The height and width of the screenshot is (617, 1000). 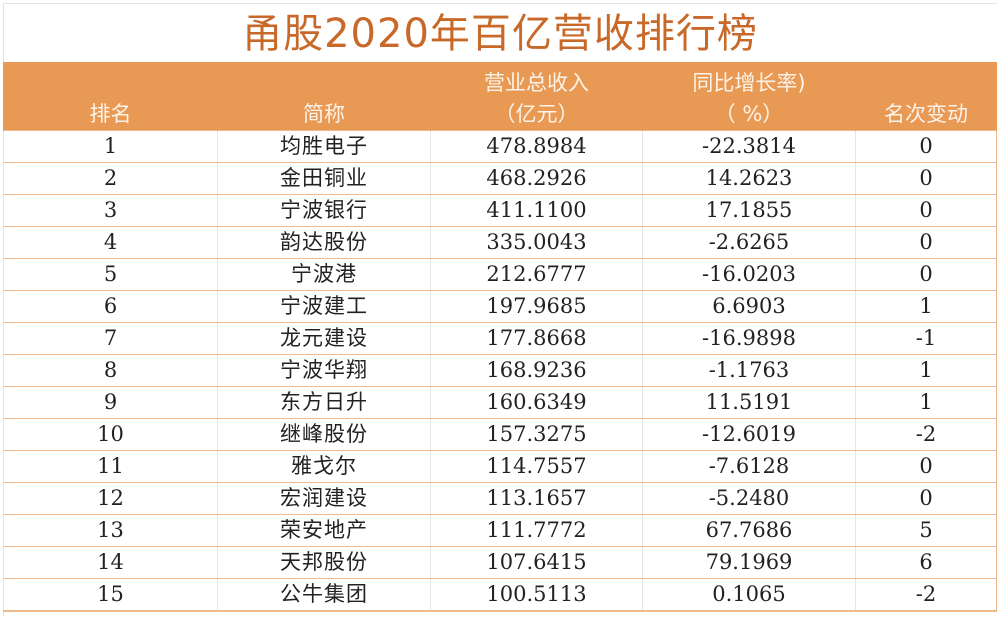 What do you see at coordinates (324, 306) in the screenshot?
I see `cell-name: 宁波建工` at bounding box center [324, 306].